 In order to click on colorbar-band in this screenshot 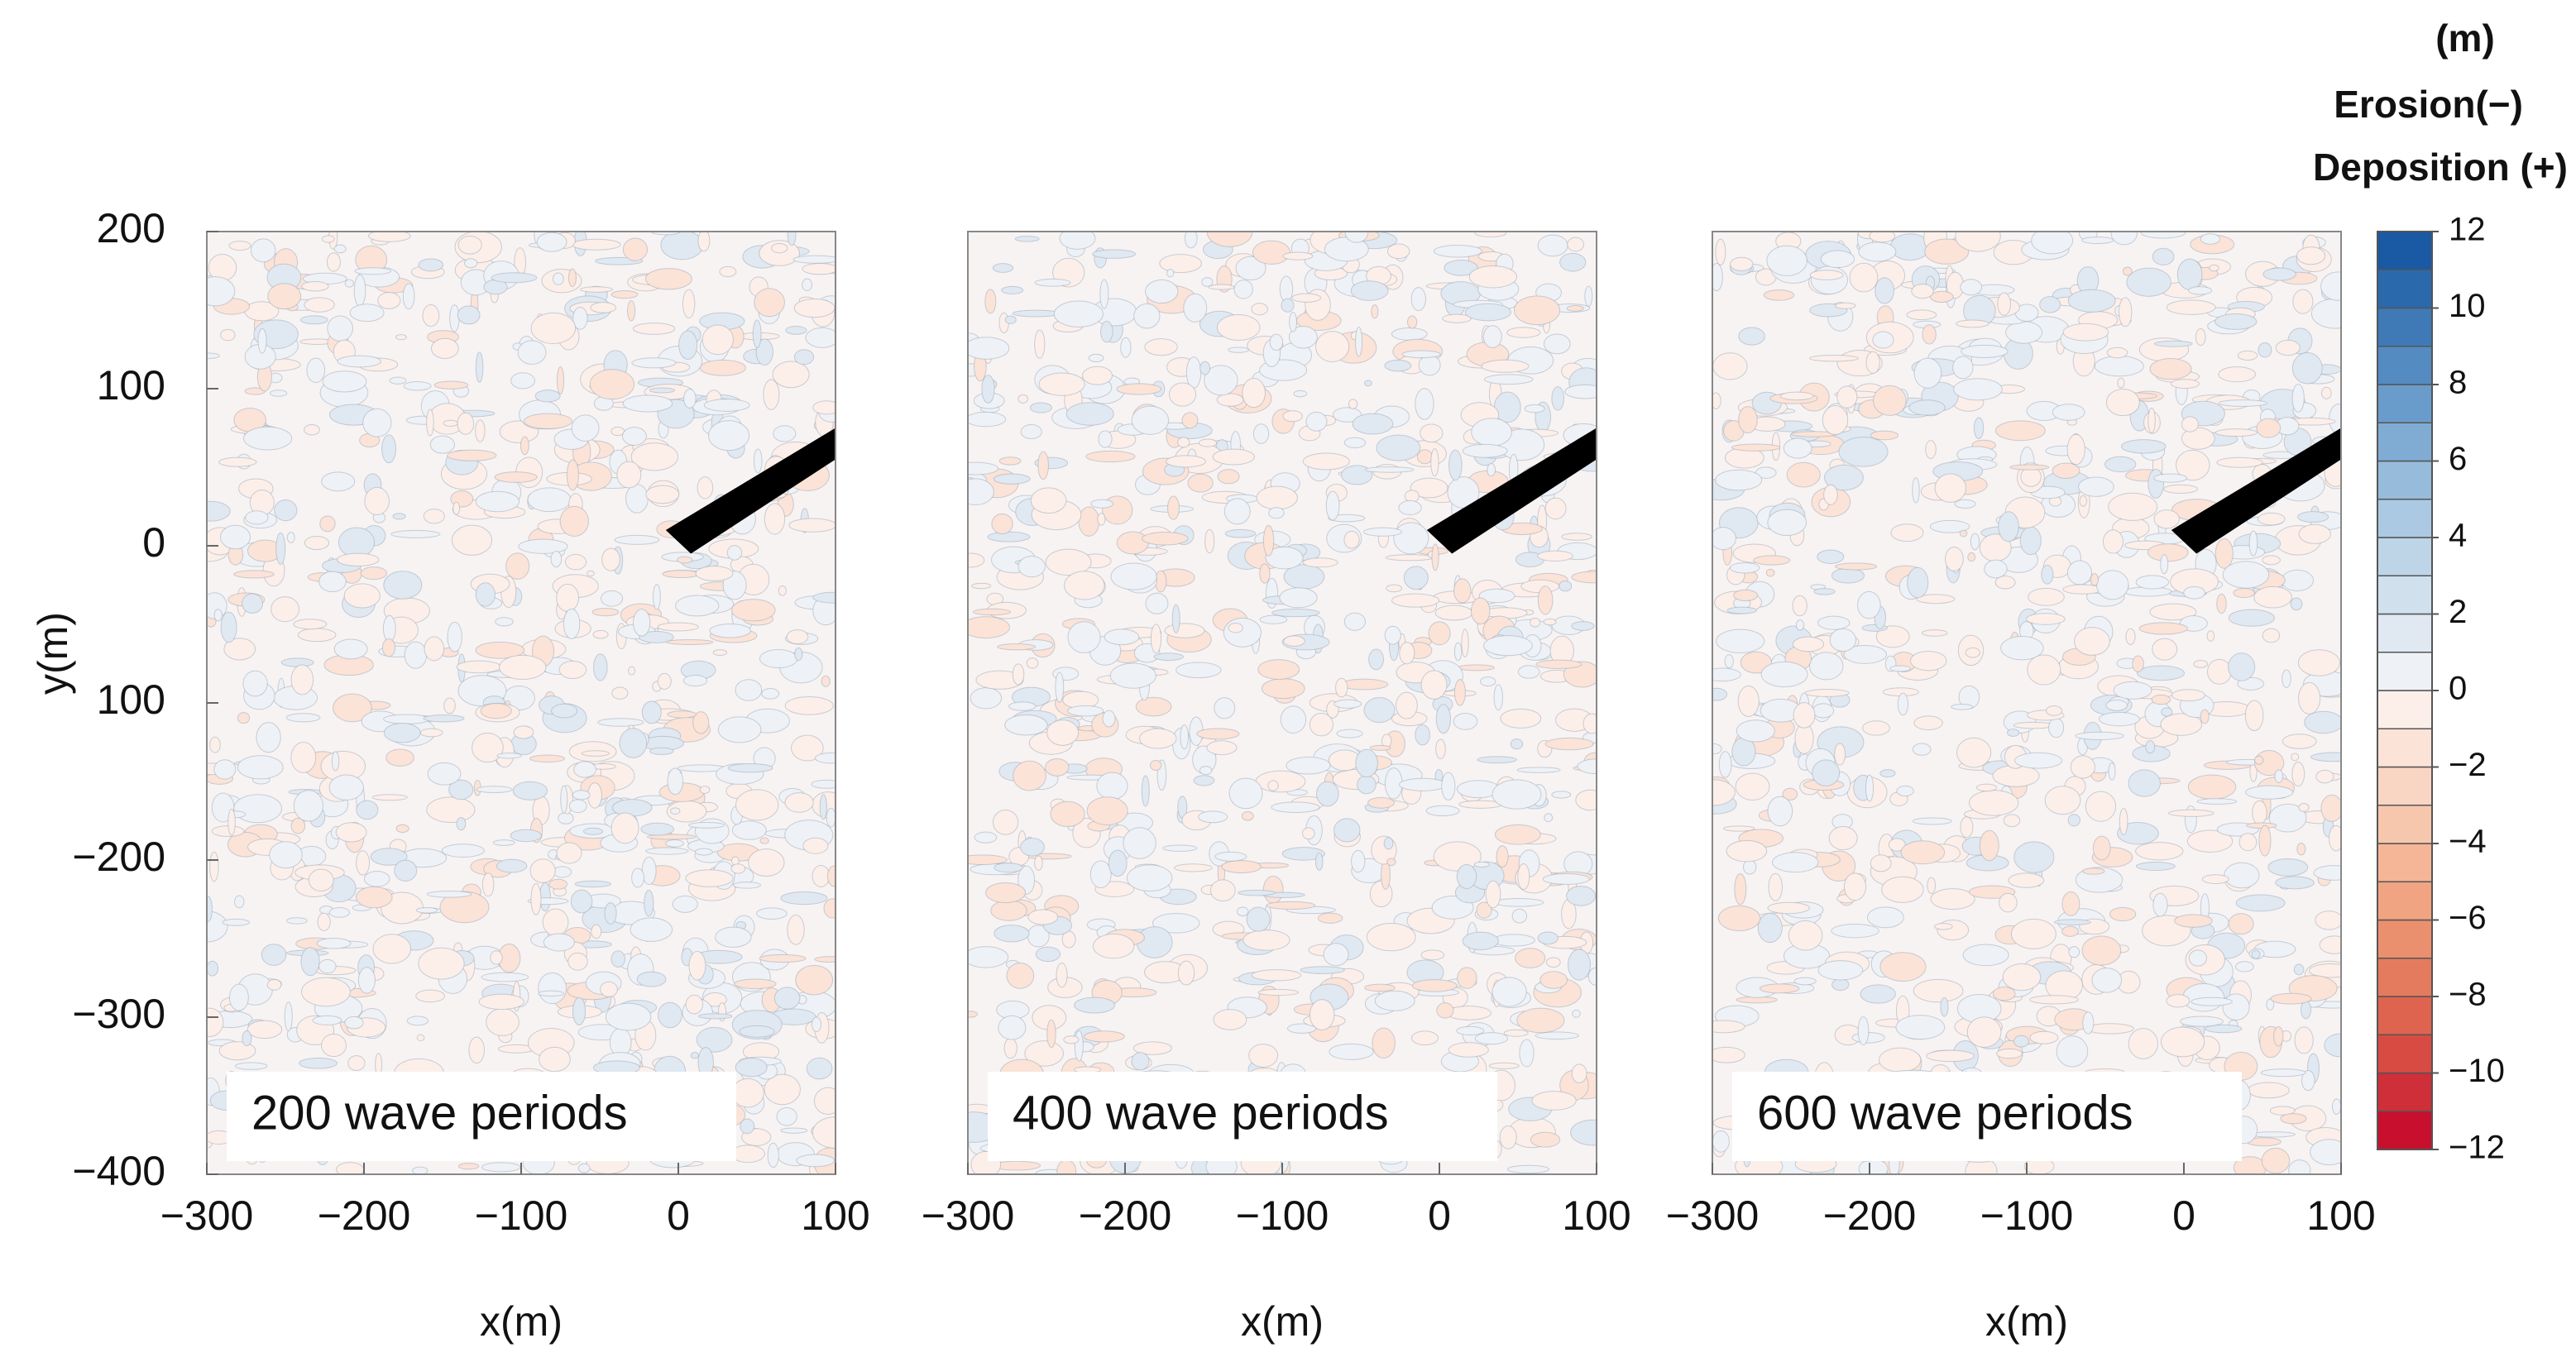, I will do `click(2405, 1130)`.